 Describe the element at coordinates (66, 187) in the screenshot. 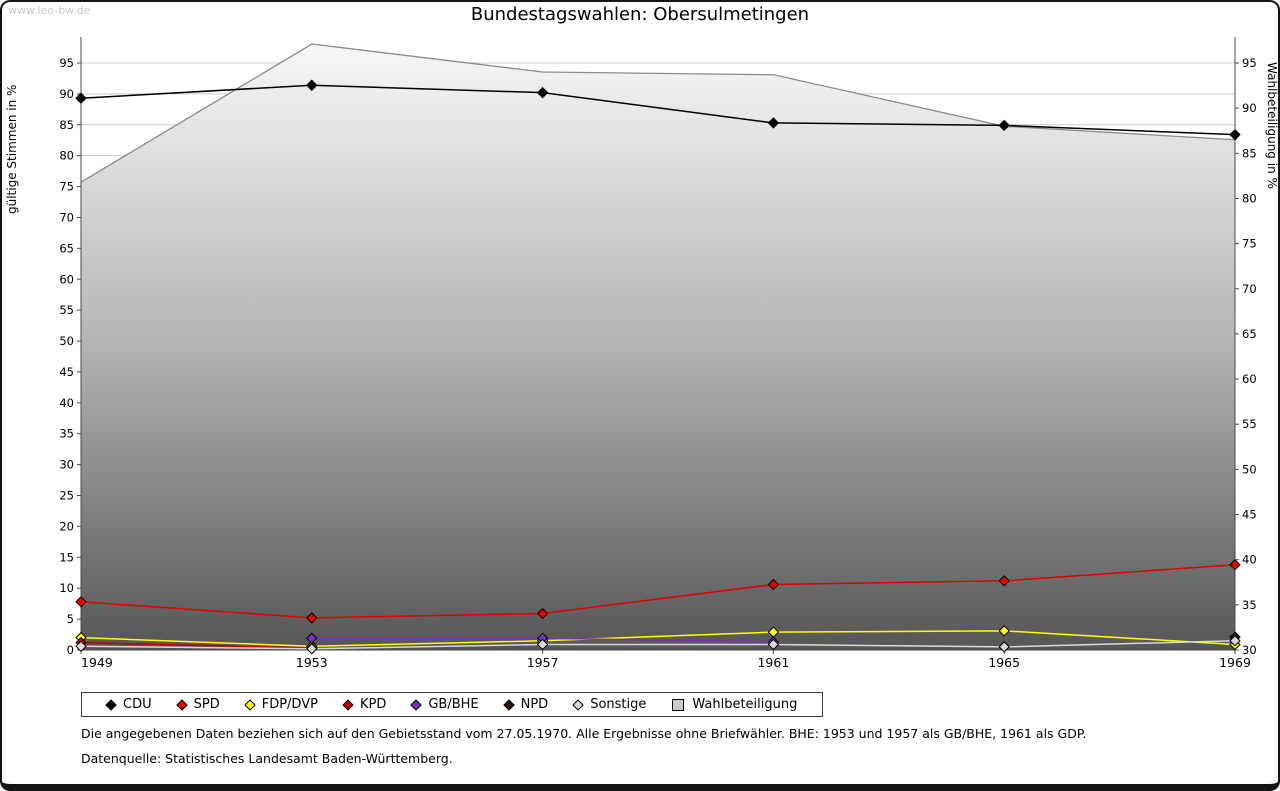

I see `y-tick-label-left: 75` at that location.